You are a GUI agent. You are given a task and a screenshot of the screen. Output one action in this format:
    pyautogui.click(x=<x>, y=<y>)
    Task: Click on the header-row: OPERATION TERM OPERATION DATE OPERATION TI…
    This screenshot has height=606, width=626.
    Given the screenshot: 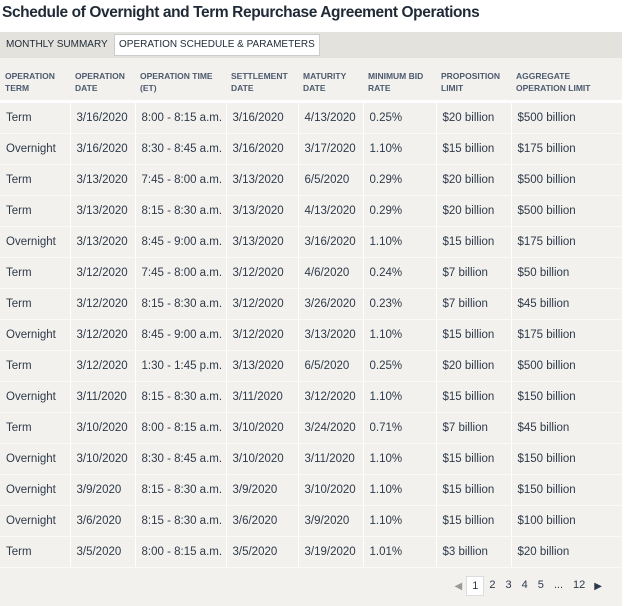 What is the action you would take?
    pyautogui.click(x=311, y=80)
    